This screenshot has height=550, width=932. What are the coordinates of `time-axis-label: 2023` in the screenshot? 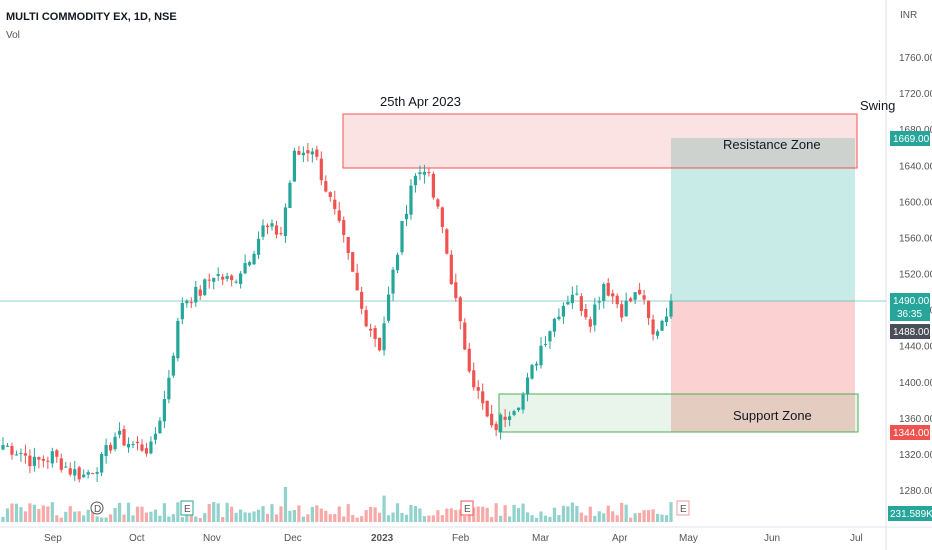 It's located at (382, 538).